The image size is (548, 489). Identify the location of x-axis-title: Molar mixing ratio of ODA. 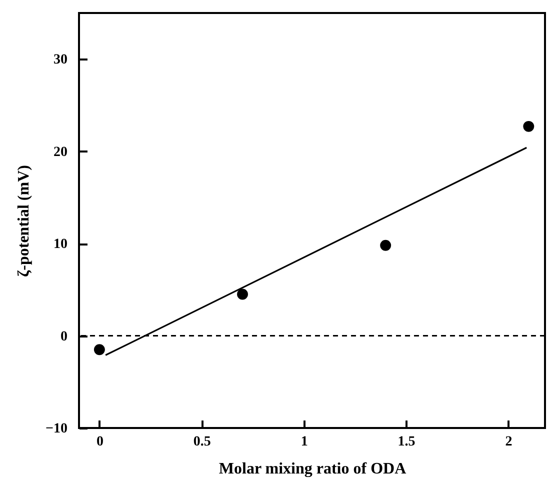
(312, 469).